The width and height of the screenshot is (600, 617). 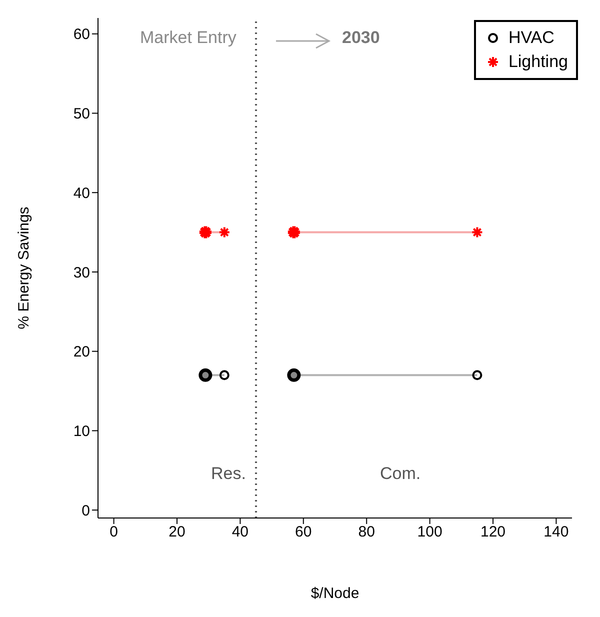 What do you see at coordinates (81, 114) in the screenshot?
I see `y-tick-label: 50` at bounding box center [81, 114].